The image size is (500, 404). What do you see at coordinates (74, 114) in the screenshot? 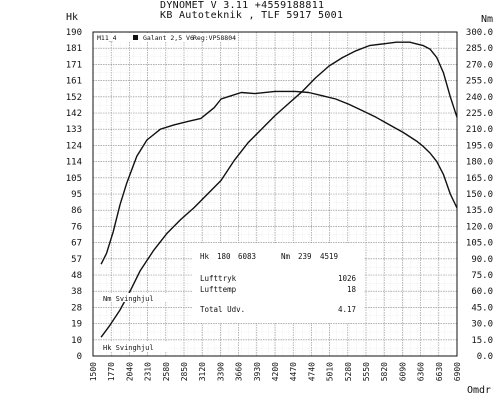
I see `y-left-tick-label: 142` at bounding box center [74, 114].